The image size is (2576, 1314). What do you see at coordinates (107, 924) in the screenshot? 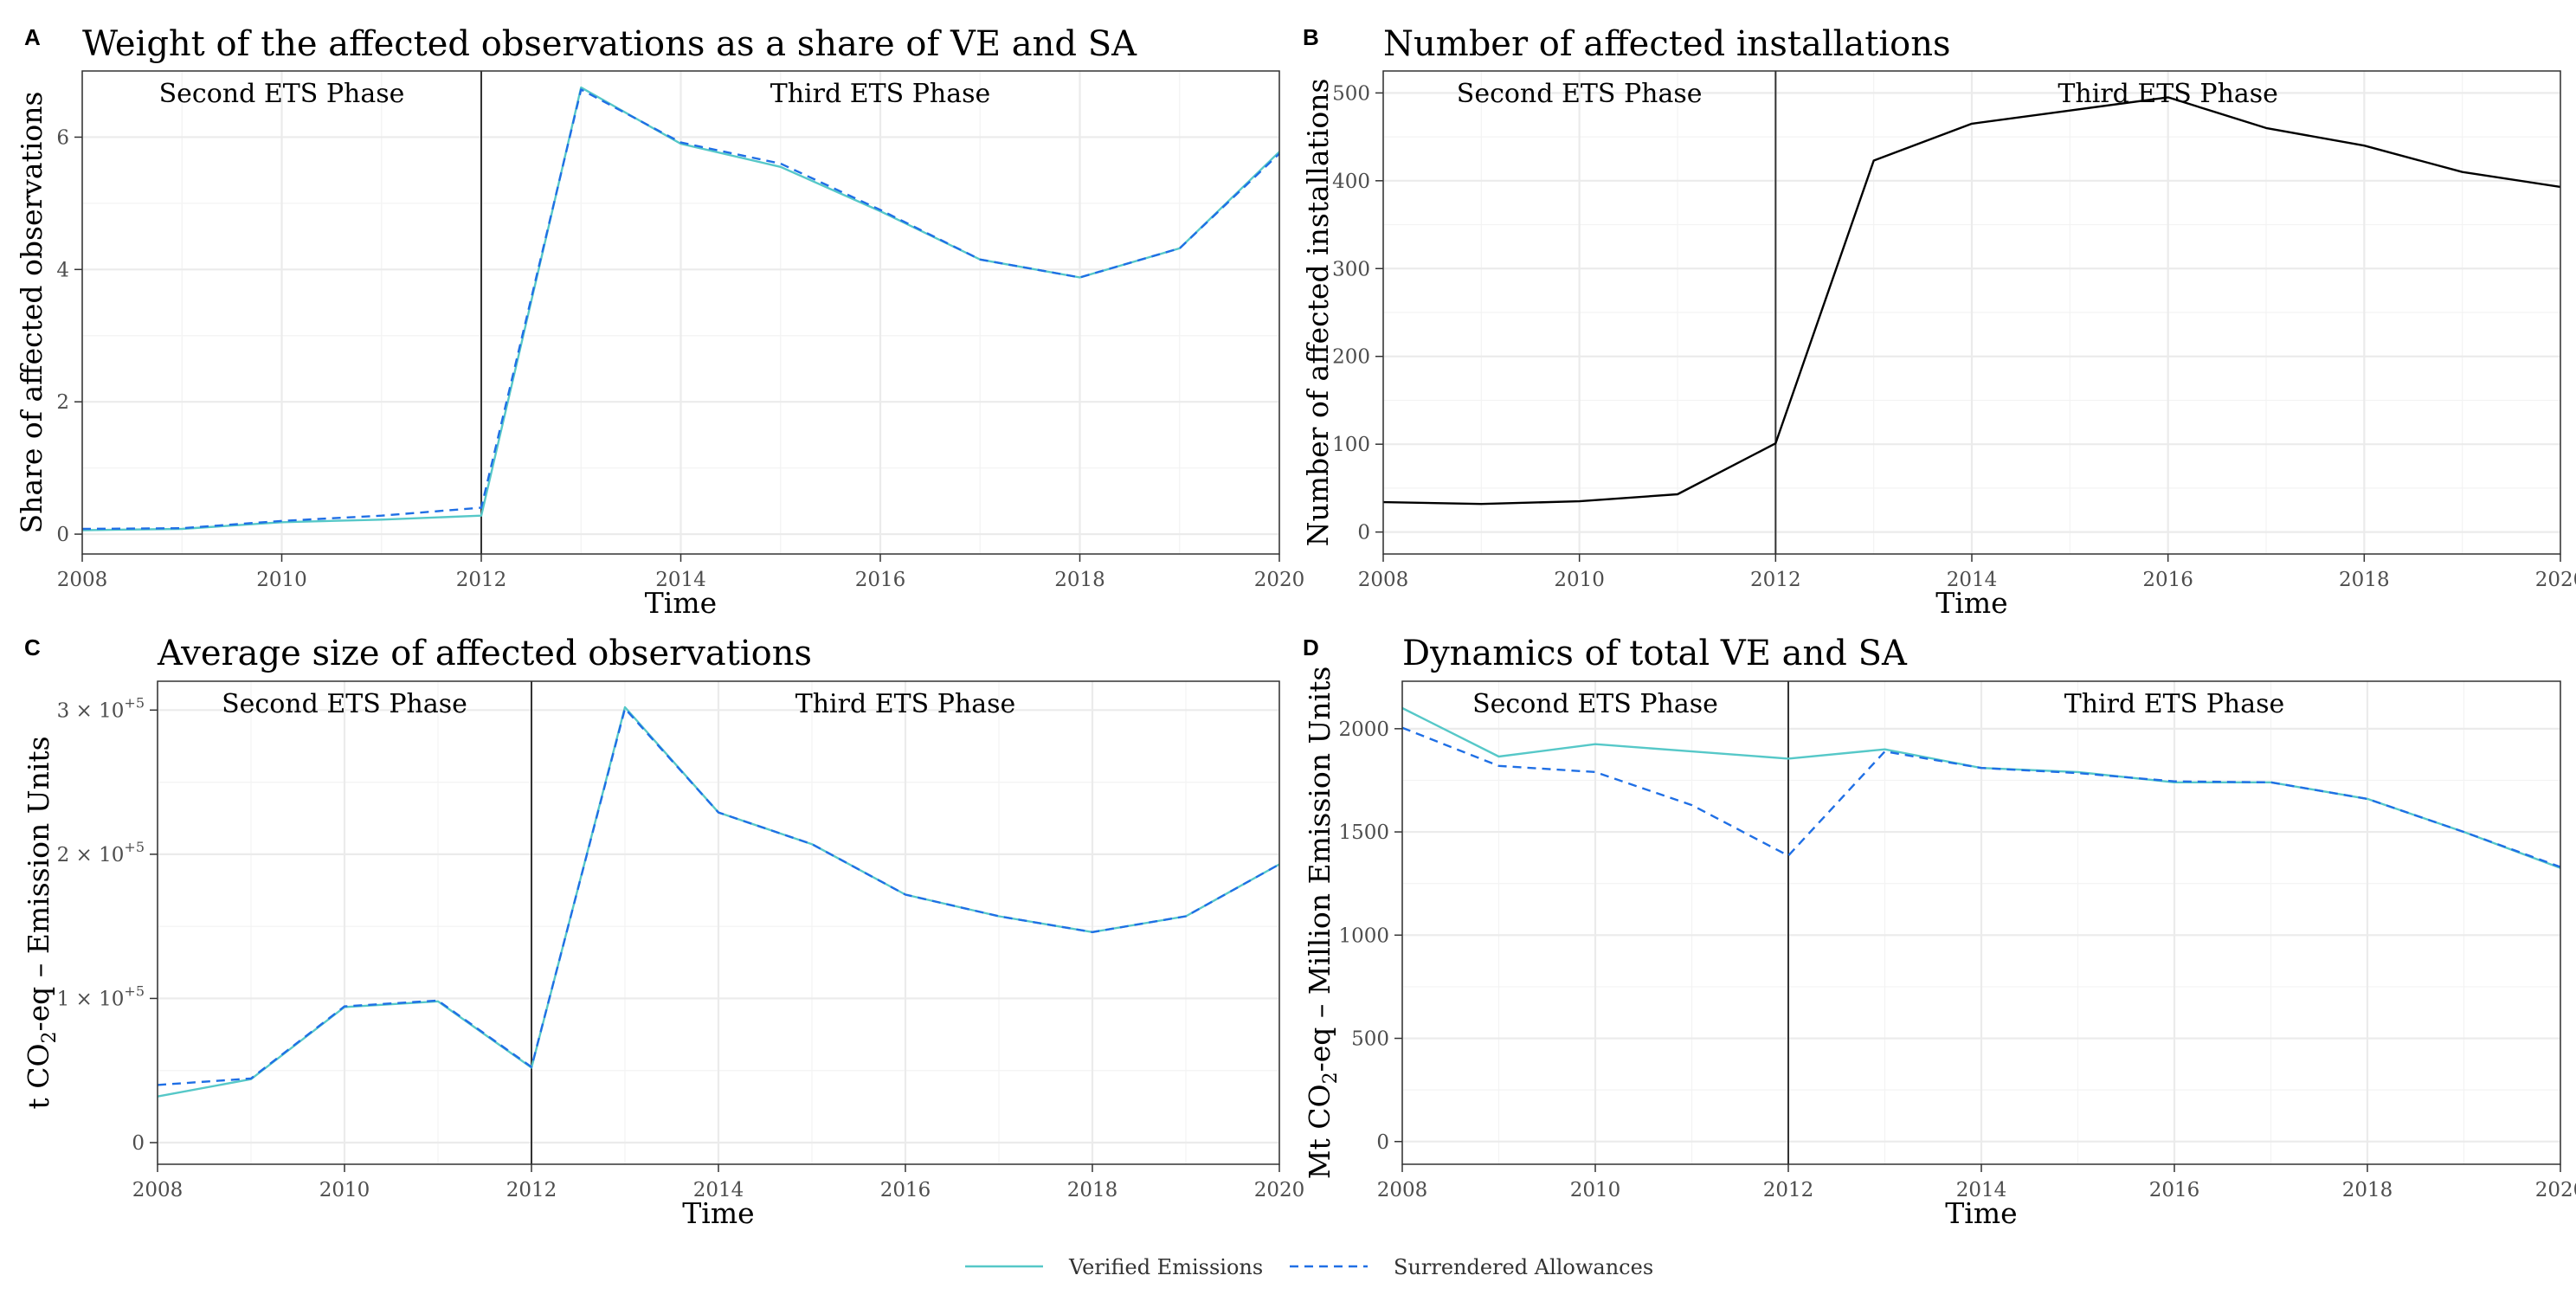
I see `y-axis: 01 × 10+52 × 10+53 × 10+5` at bounding box center [107, 924].